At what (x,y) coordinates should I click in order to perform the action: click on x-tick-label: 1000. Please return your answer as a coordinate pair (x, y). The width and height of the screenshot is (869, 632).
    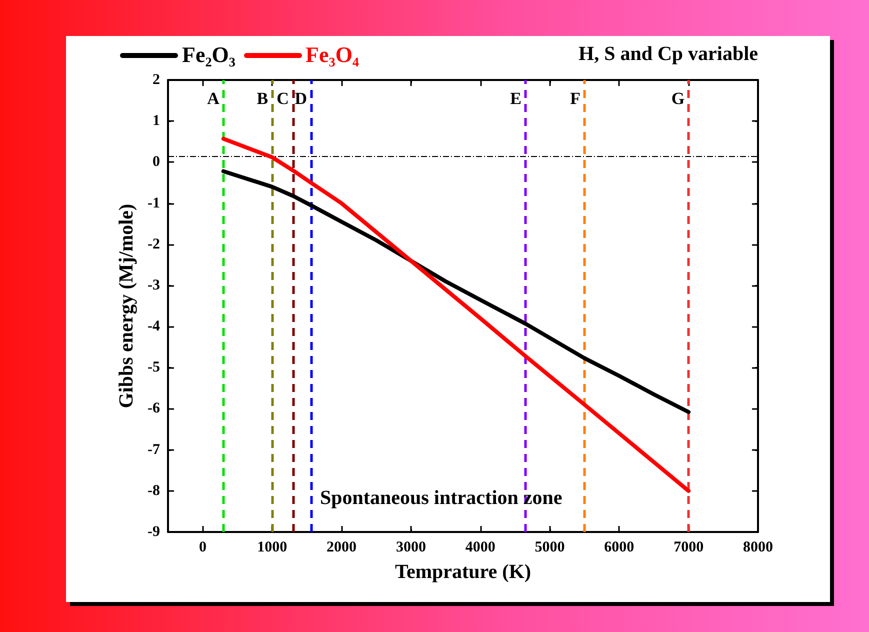
    Looking at the image, I should click on (272, 548).